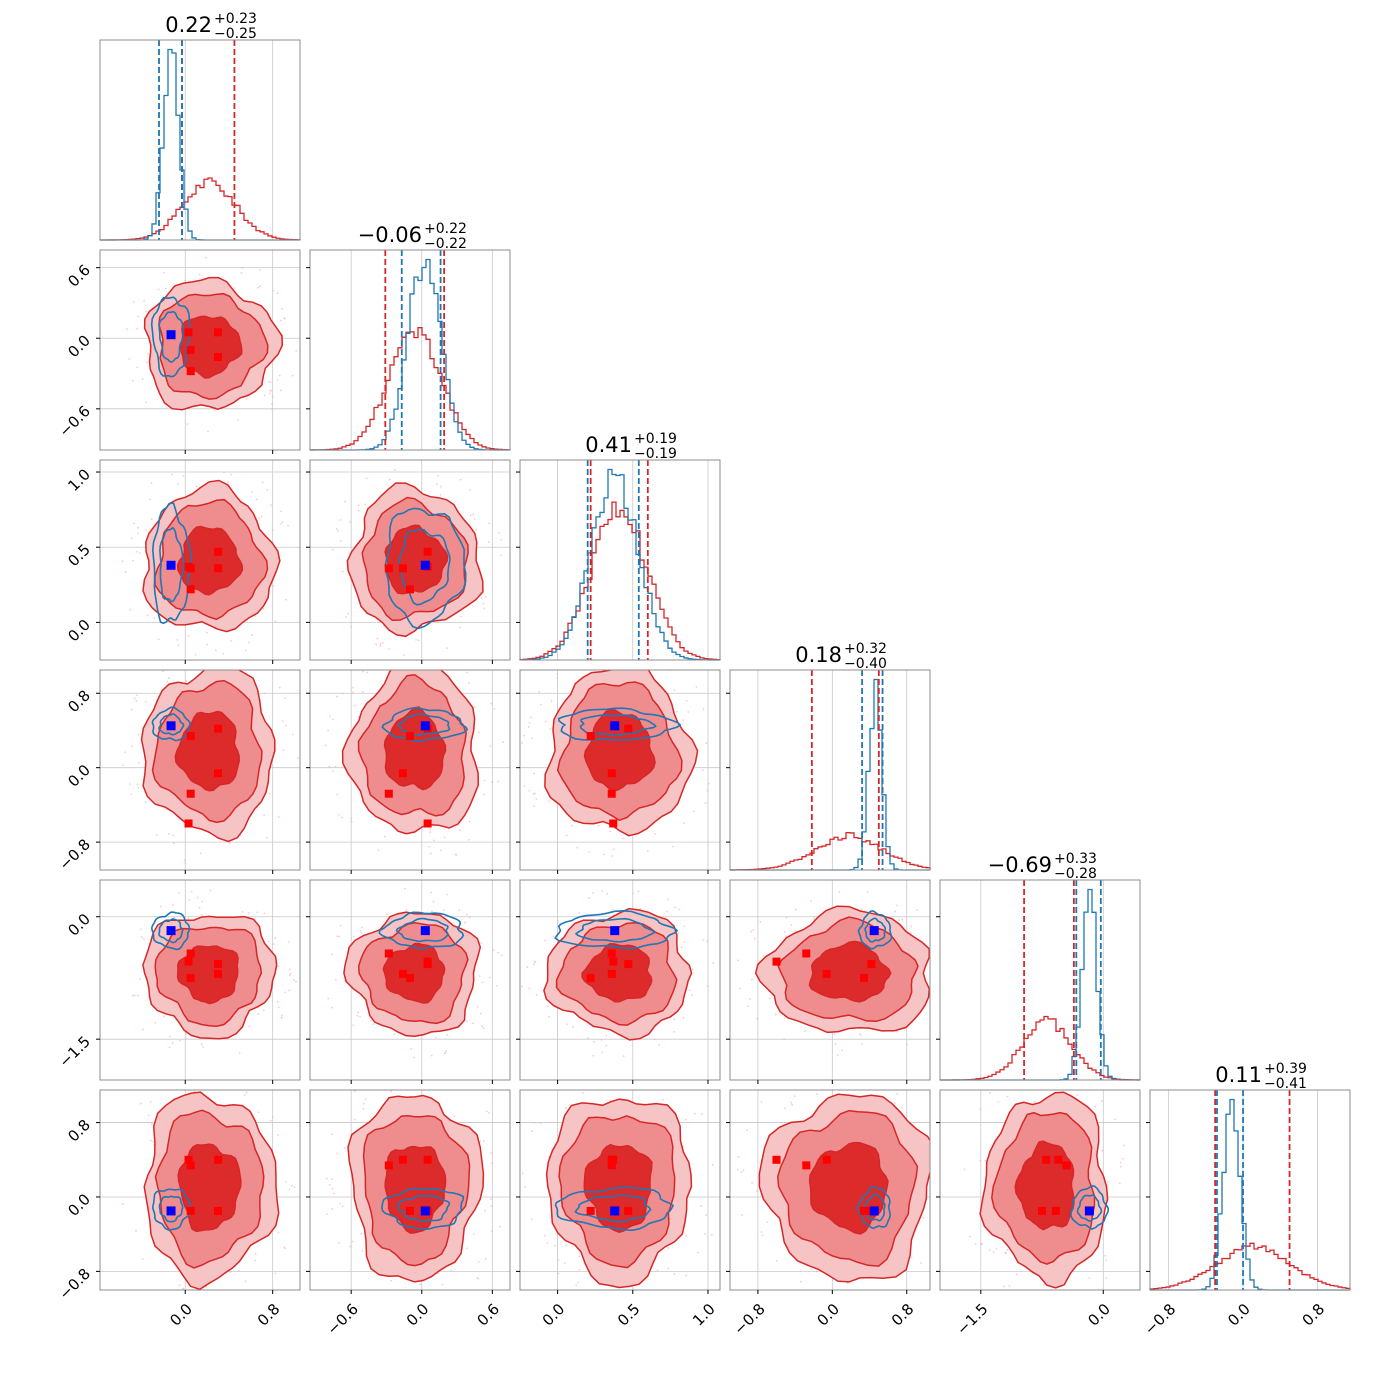 This screenshot has height=1390, width=1390. What do you see at coordinates (425, 725) in the screenshot?
I see `contour-b-outer` at bounding box center [425, 725].